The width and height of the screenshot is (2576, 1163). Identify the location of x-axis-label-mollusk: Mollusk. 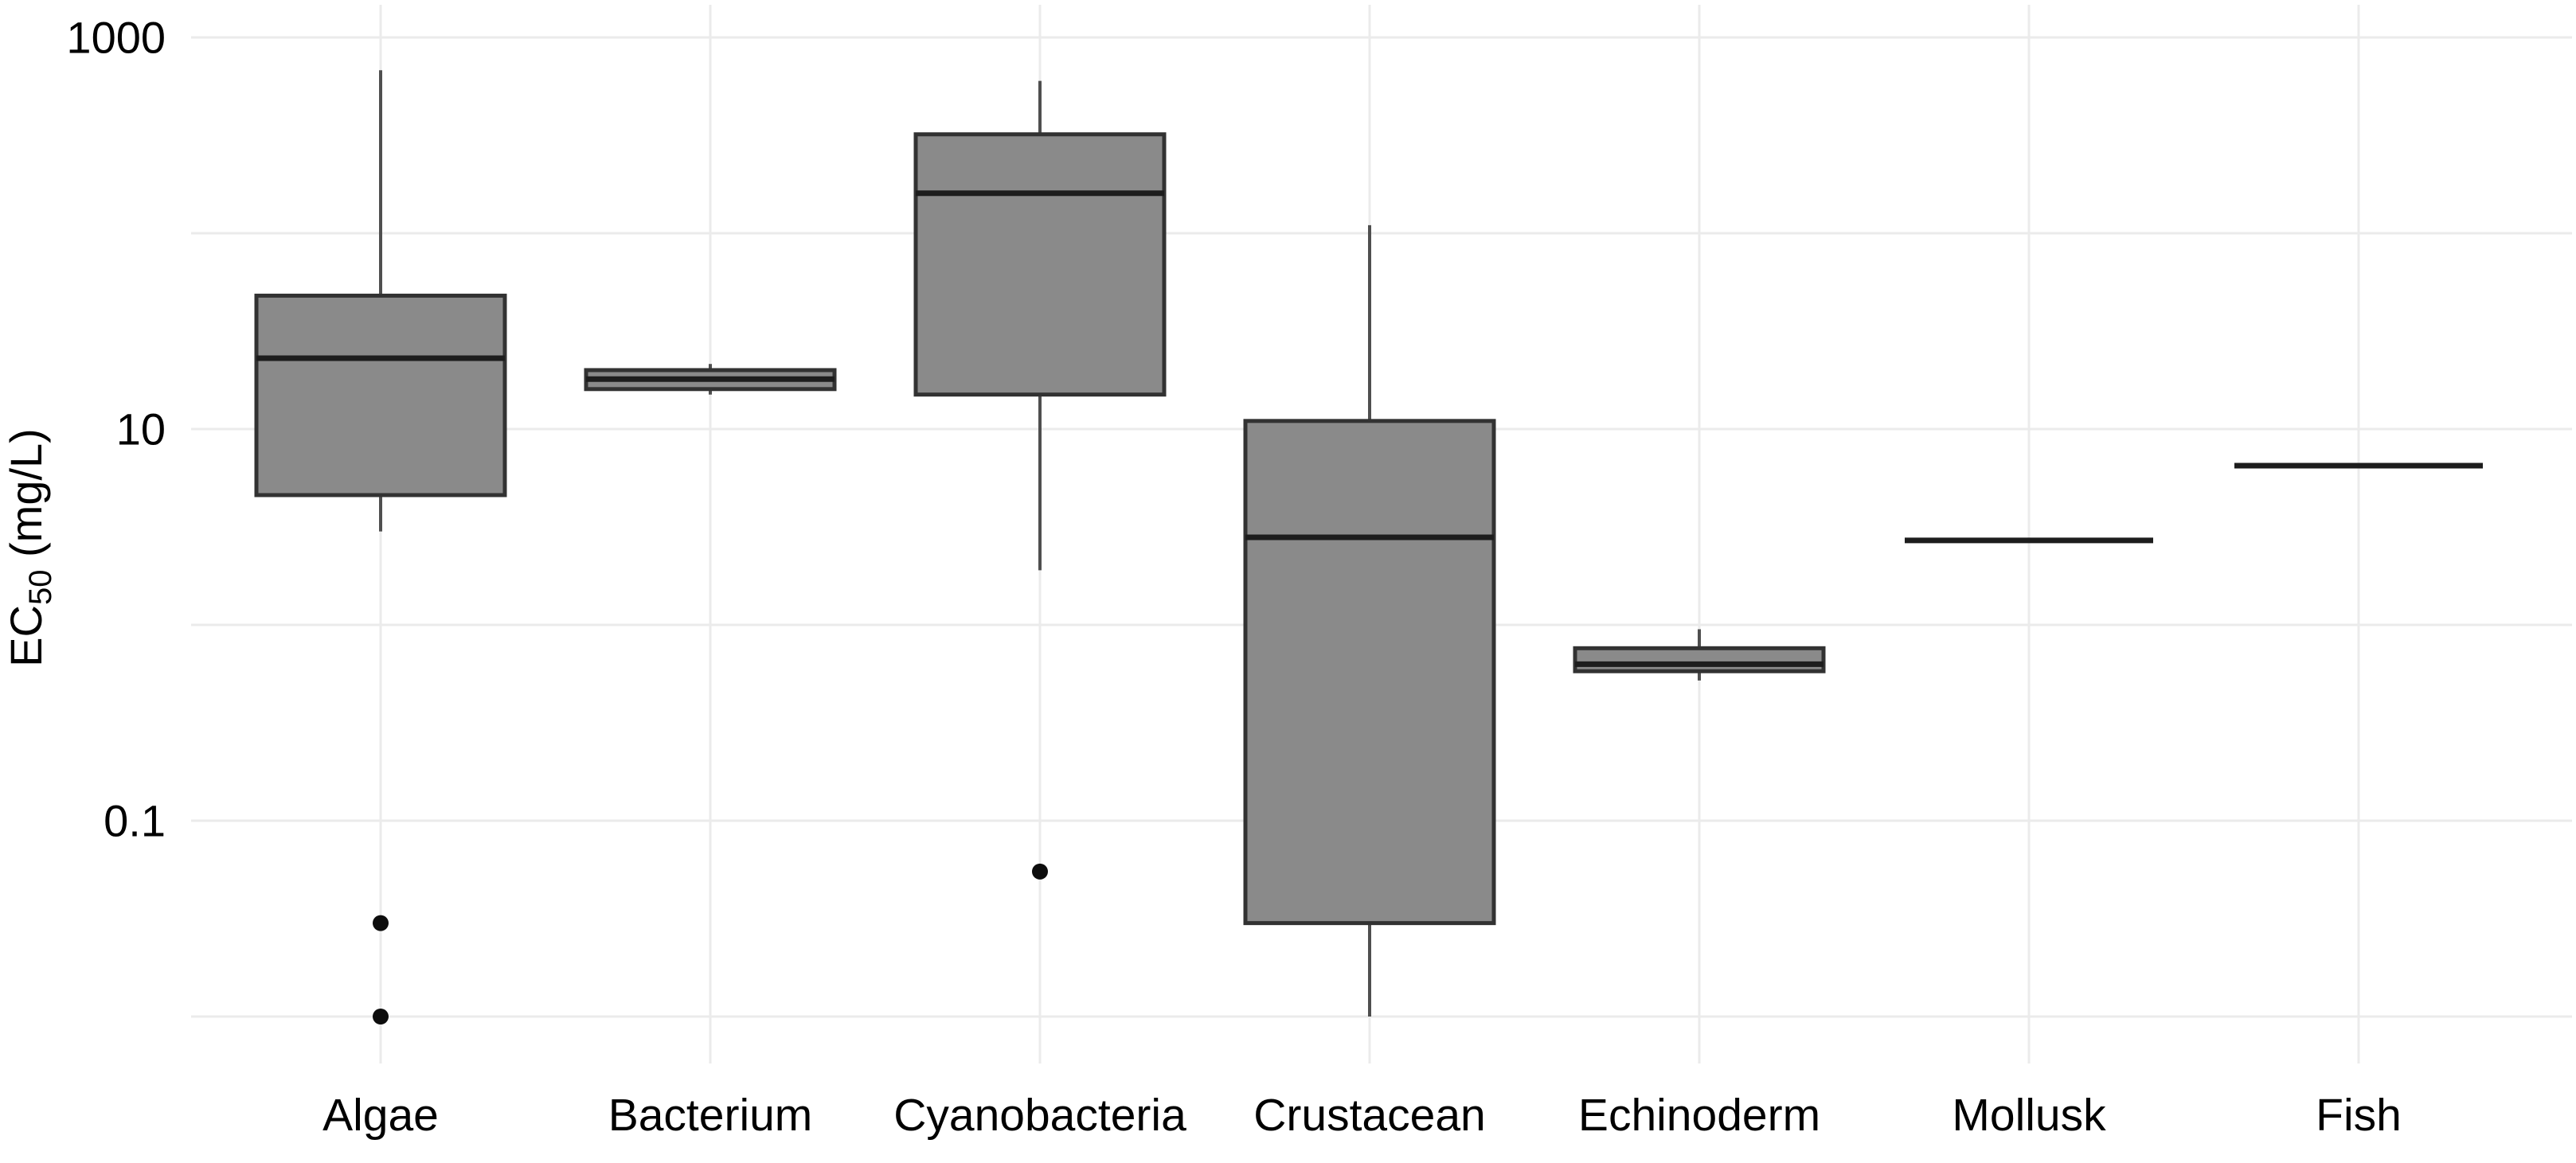
(2029, 1116).